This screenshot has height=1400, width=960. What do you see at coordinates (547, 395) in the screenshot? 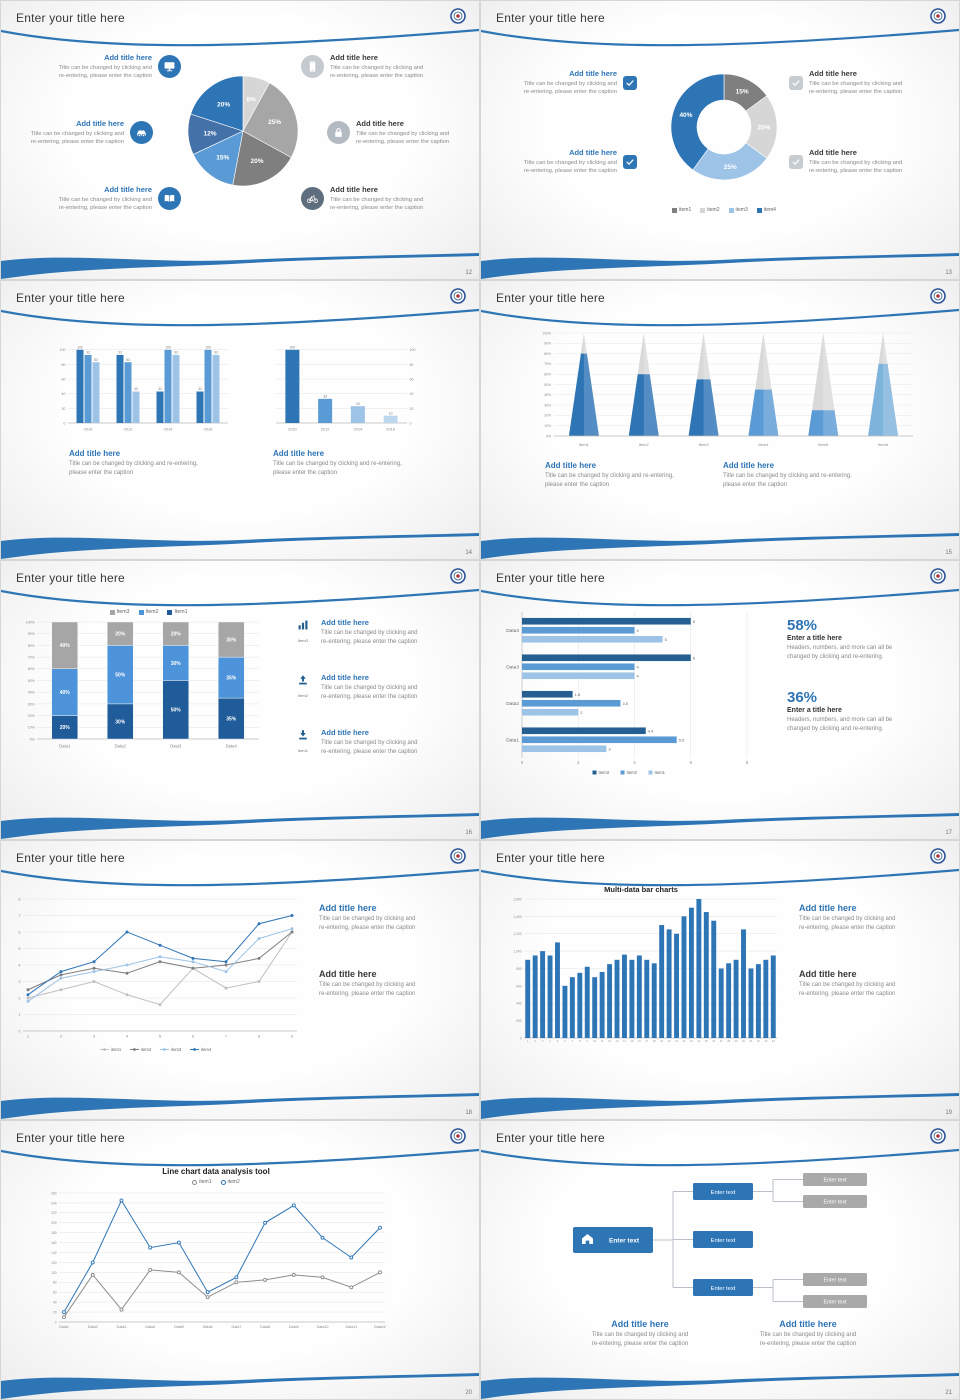
I see `svg-text: 40%` at bounding box center [547, 395].